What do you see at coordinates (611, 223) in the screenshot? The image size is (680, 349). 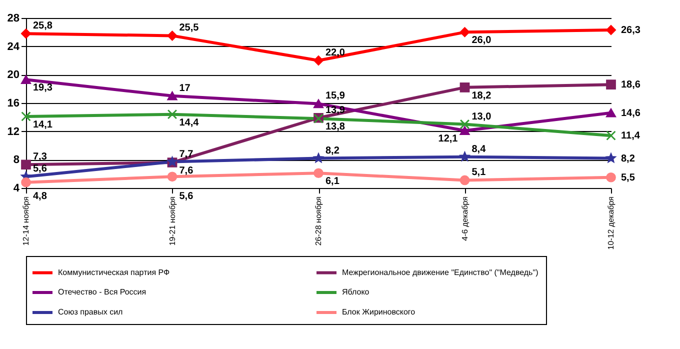 I see `x-tick-label: 10-12 декабря` at bounding box center [611, 223].